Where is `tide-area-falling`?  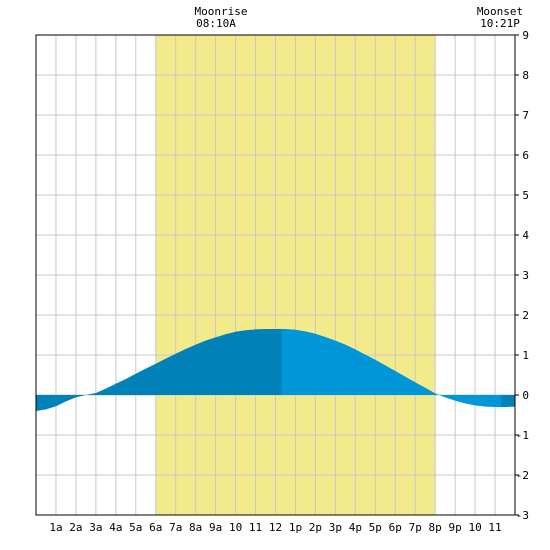
tide-area-falling is located at coordinates (391, 368).